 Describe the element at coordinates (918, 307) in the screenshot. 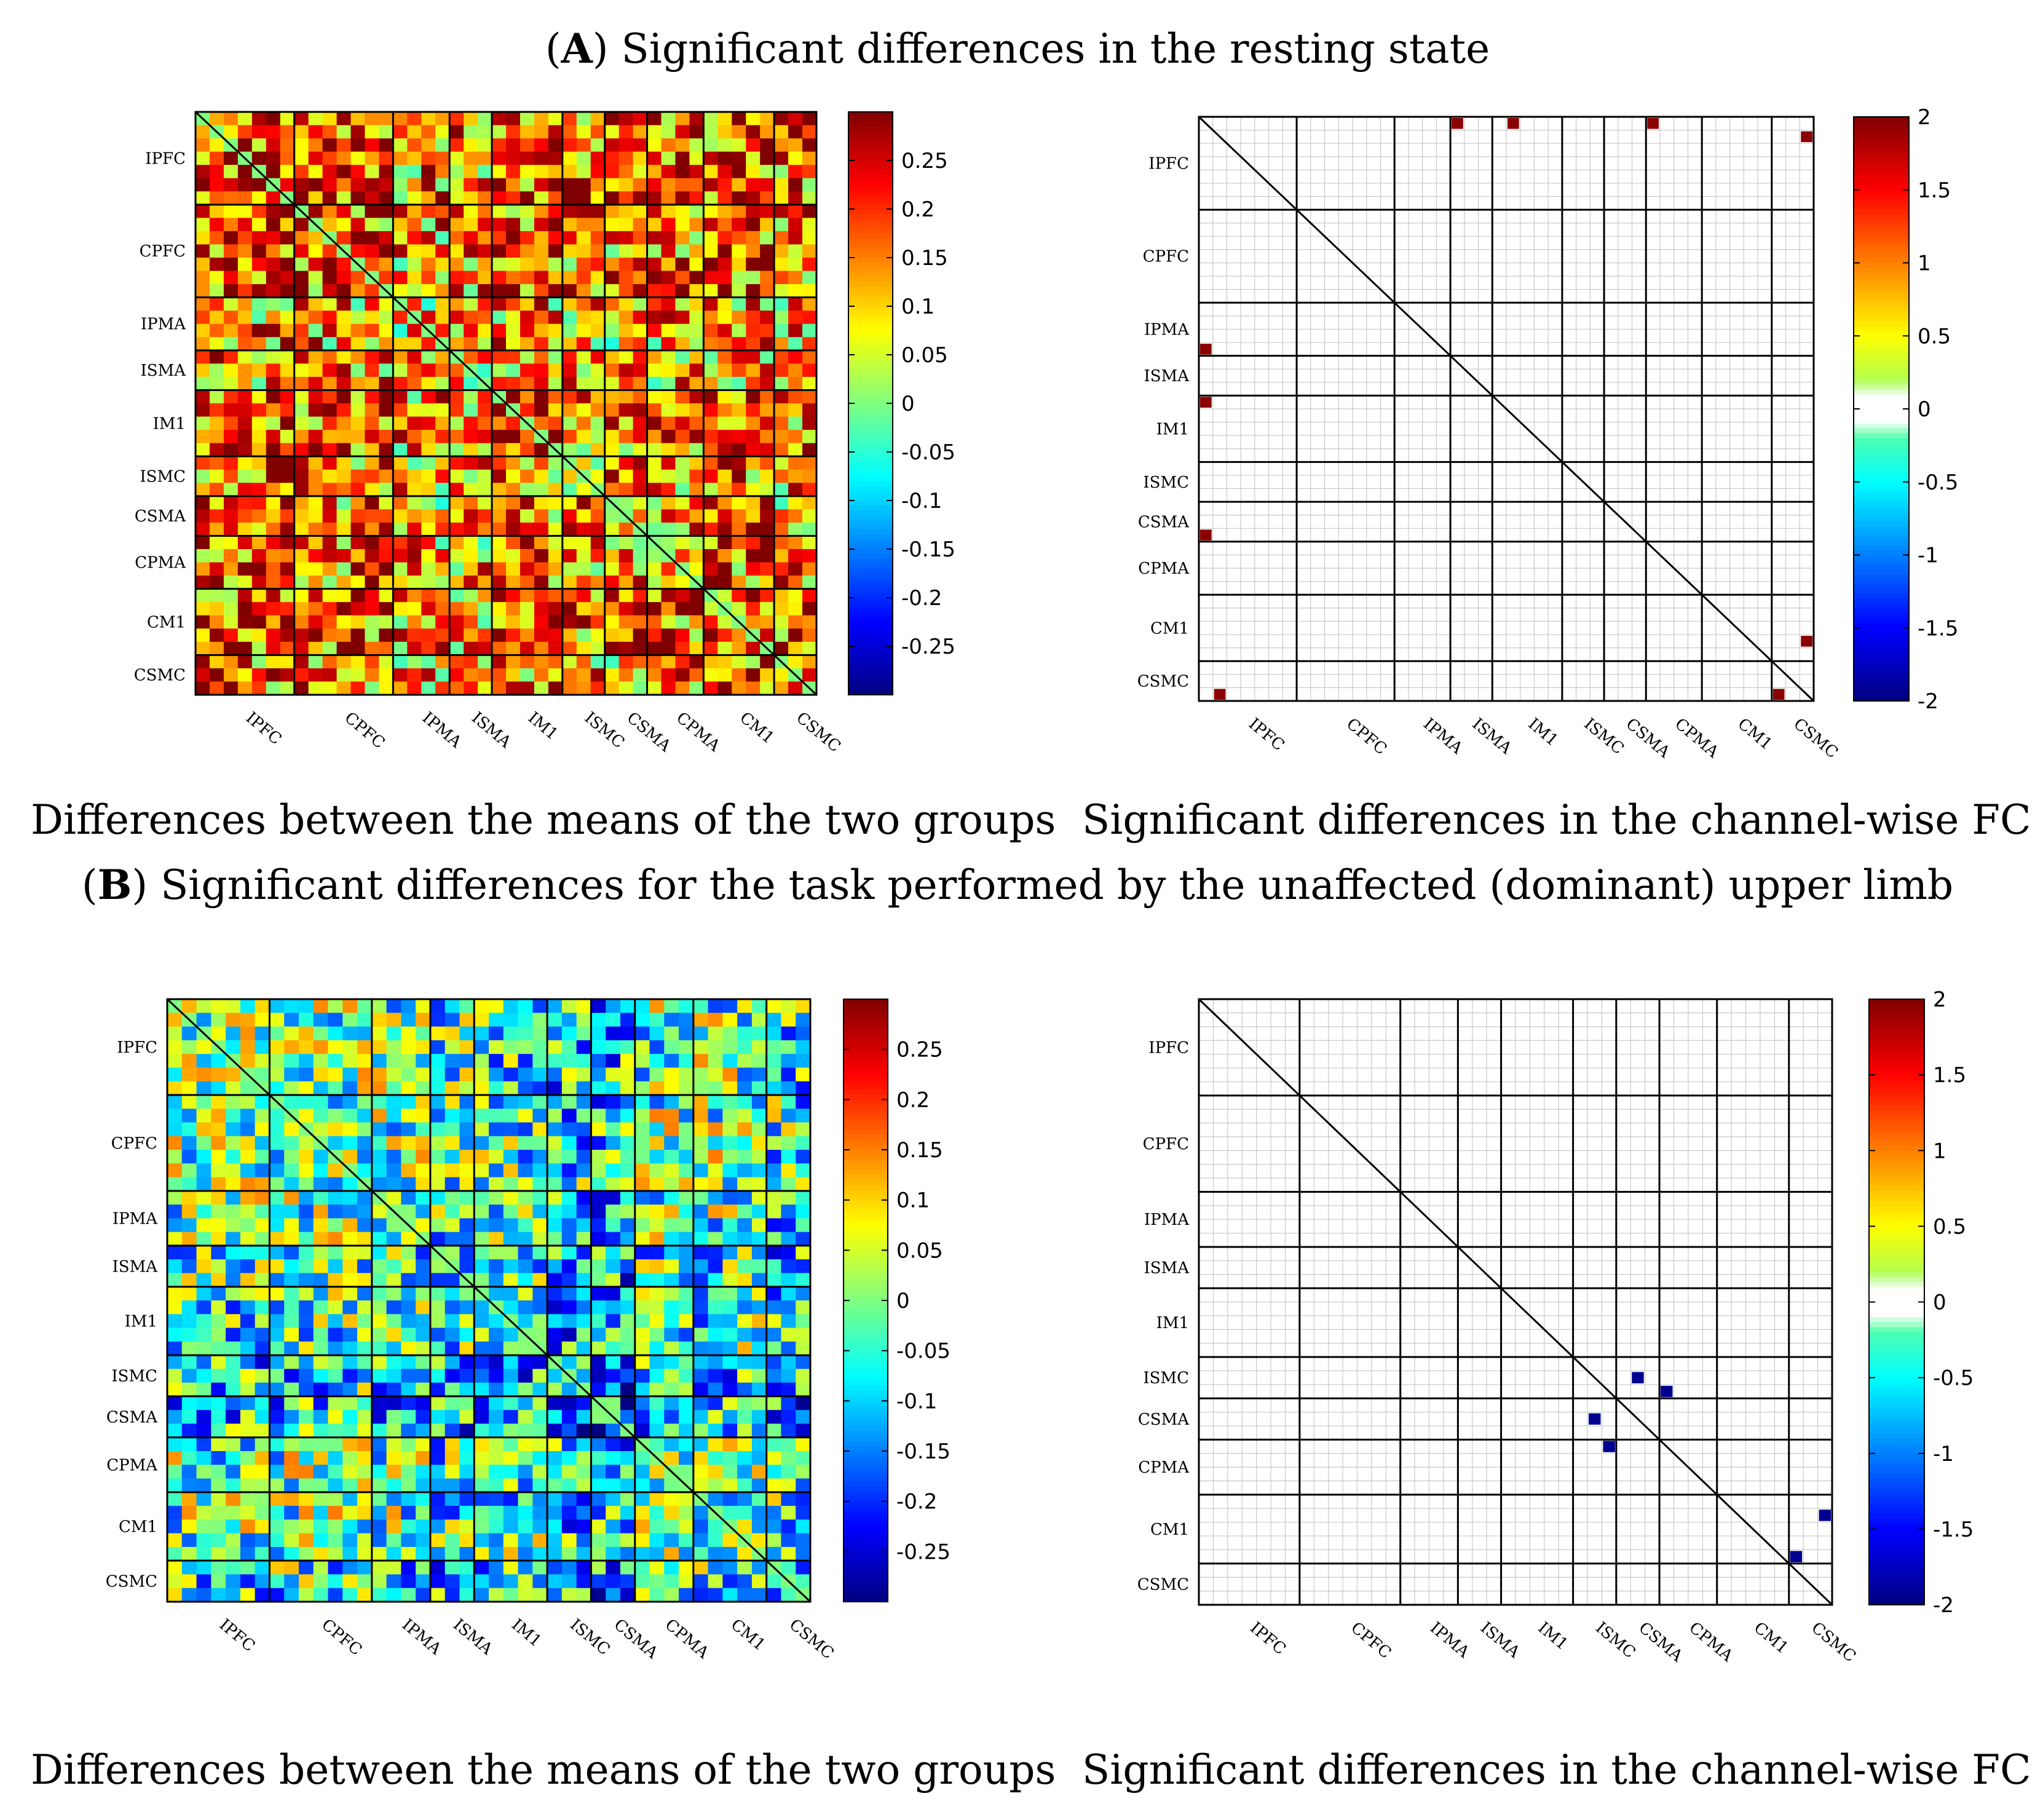

I see `colorbar-tick-label: 0.1` at that location.